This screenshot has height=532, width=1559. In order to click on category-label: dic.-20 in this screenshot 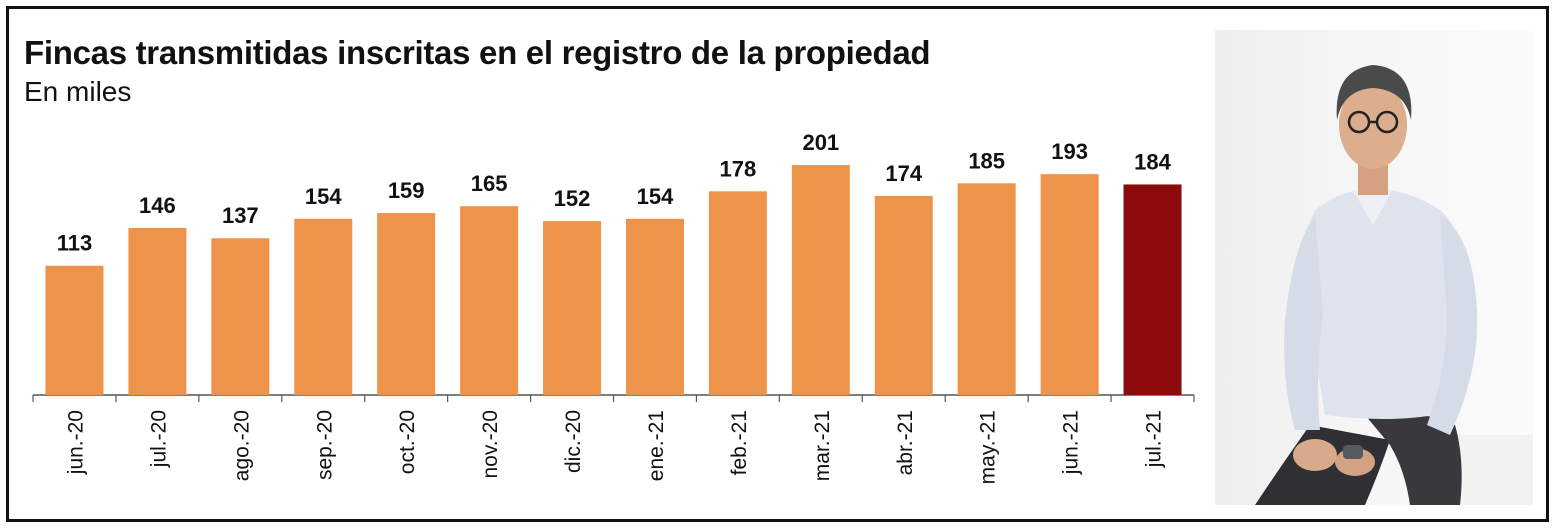, I will do `click(573, 441)`.